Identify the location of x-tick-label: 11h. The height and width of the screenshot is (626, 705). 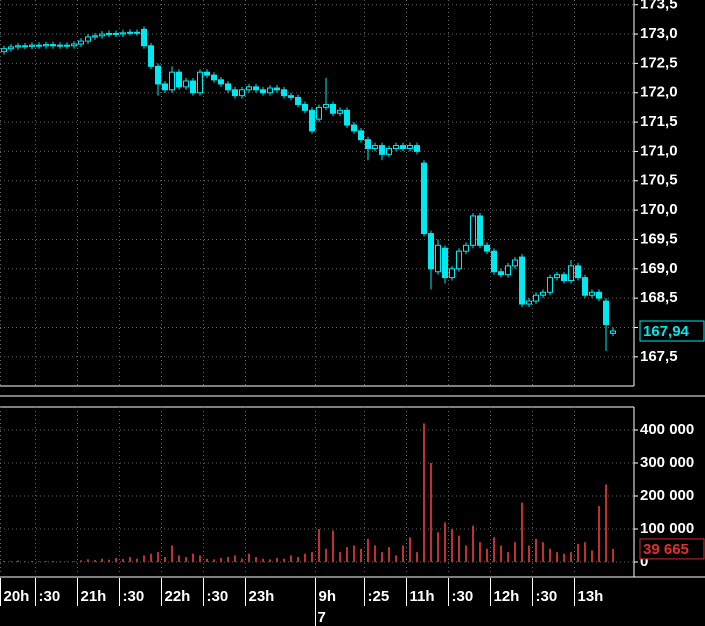
(422, 596).